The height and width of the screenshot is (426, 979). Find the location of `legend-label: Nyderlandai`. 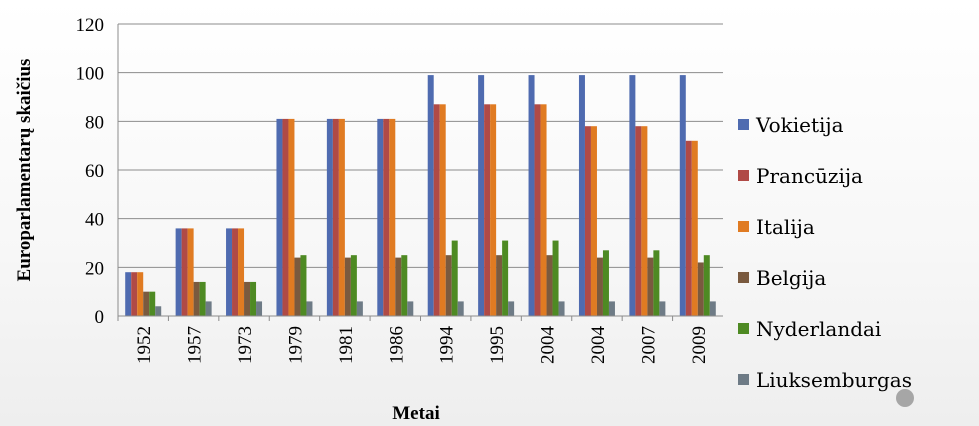

legend-label: Nyderlandai is located at coordinates (818, 329).